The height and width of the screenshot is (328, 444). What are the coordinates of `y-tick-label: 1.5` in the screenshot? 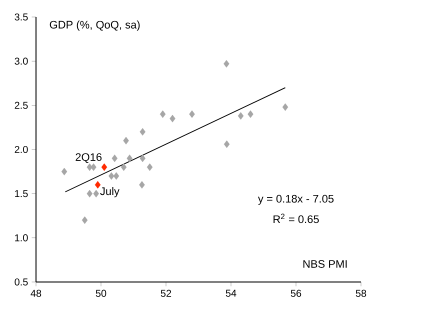 It's located at (21, 194).